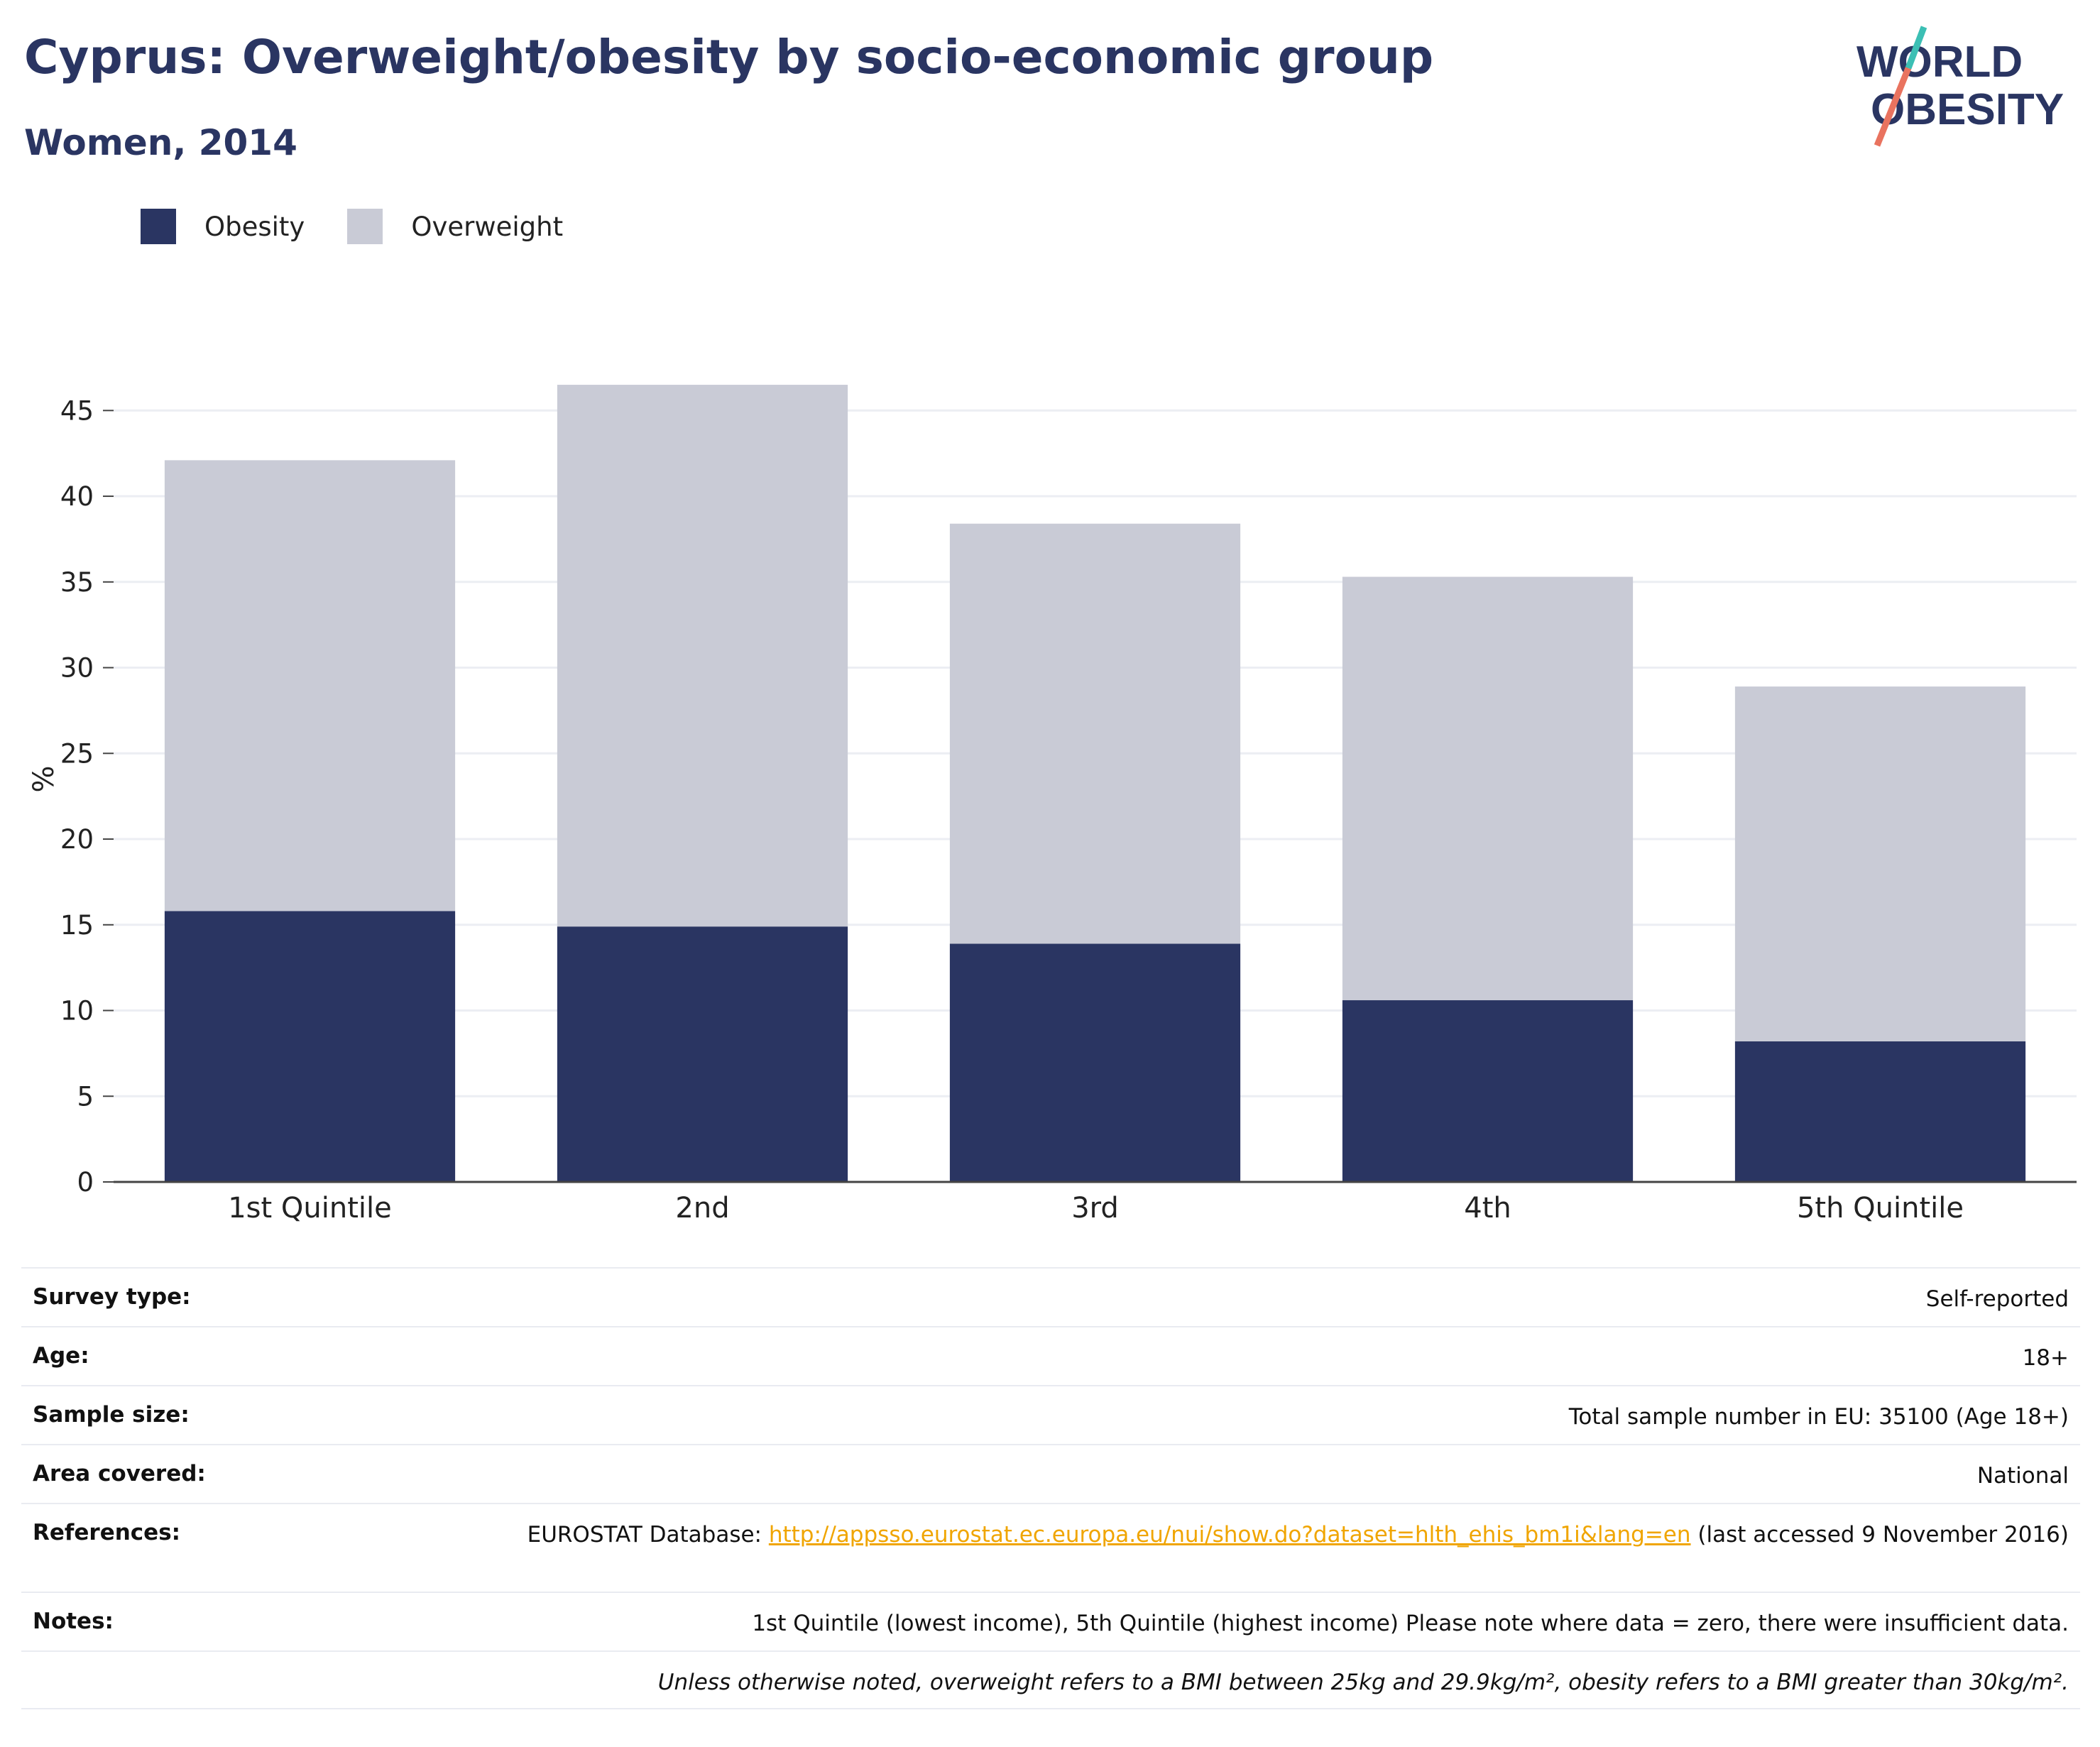 This screenshot has width=2100, height=1747. What do you see at coordinates (77, 410) in the screenshot?
I see `y-tick-label-45: 45` at bounding box center [77, 410].